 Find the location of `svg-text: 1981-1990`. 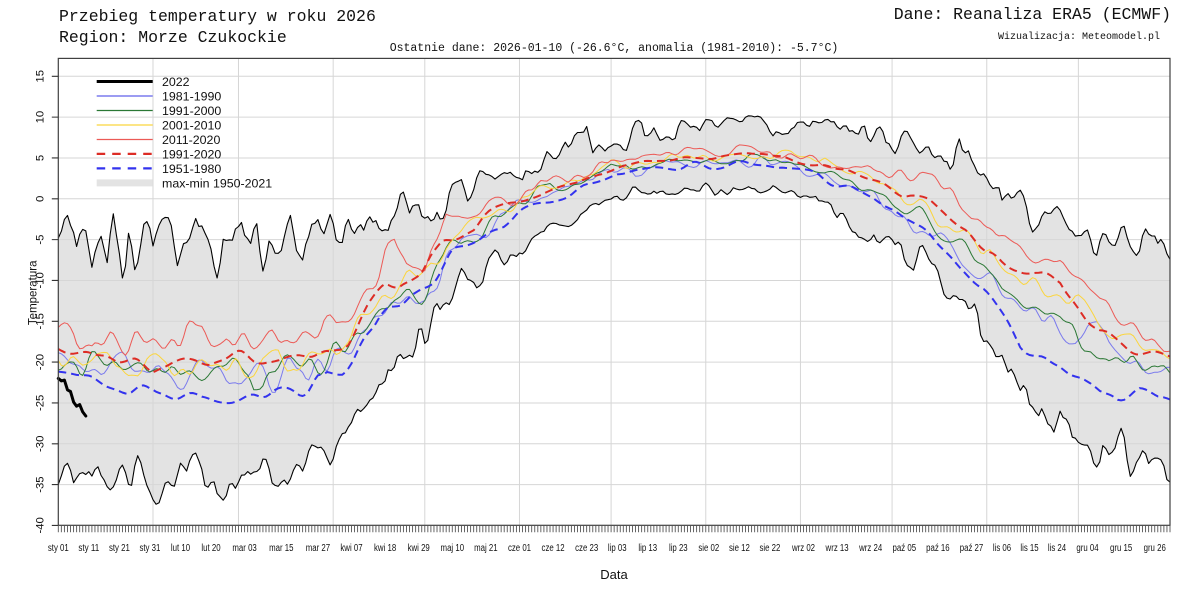

svg-text: 1981-1990 is located at coordinates (191, 97).